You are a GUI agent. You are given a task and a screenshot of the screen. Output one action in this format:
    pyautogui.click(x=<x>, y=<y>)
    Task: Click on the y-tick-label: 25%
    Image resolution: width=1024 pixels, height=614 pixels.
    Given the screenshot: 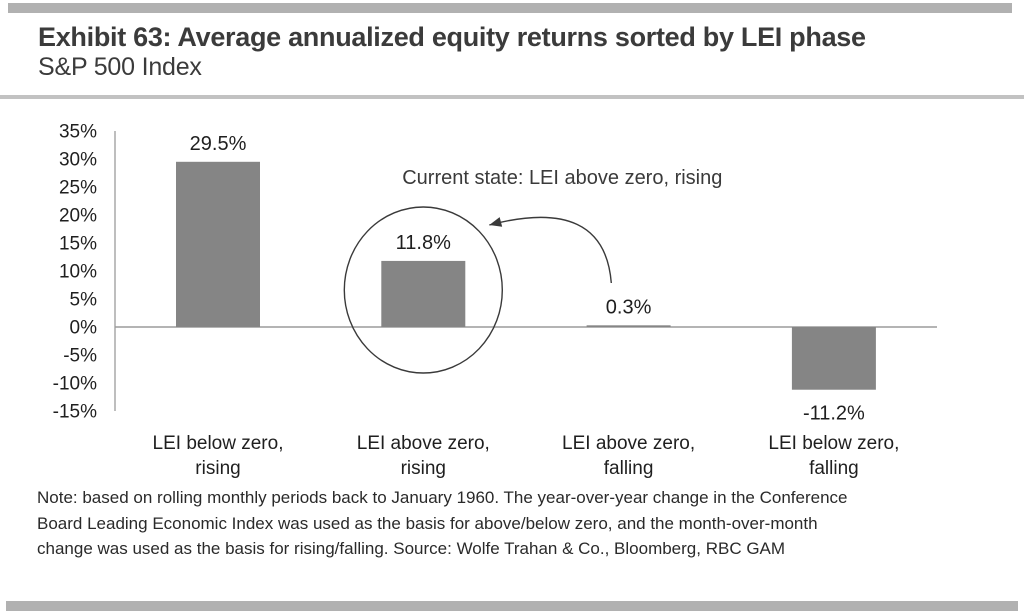 What is the action you would take?
    pyautogui.click(x=78, y=188)
    